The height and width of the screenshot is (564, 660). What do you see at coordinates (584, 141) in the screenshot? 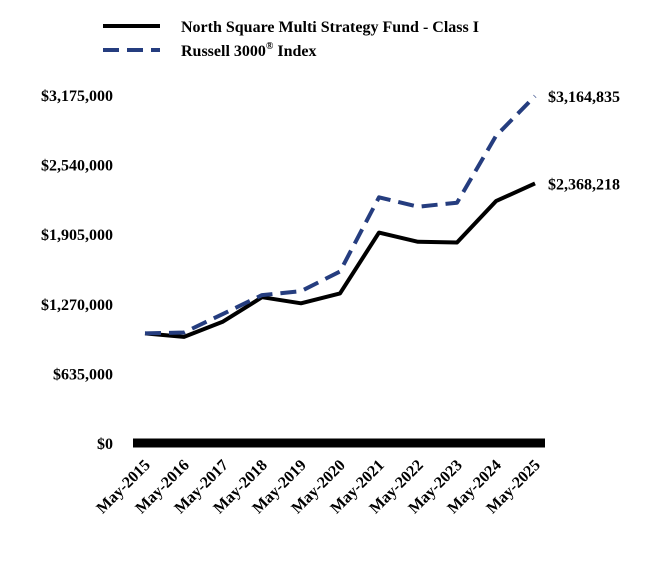
I see `end-labels: $2,368,218 $3,164,835` at bounding box center [584, 141].